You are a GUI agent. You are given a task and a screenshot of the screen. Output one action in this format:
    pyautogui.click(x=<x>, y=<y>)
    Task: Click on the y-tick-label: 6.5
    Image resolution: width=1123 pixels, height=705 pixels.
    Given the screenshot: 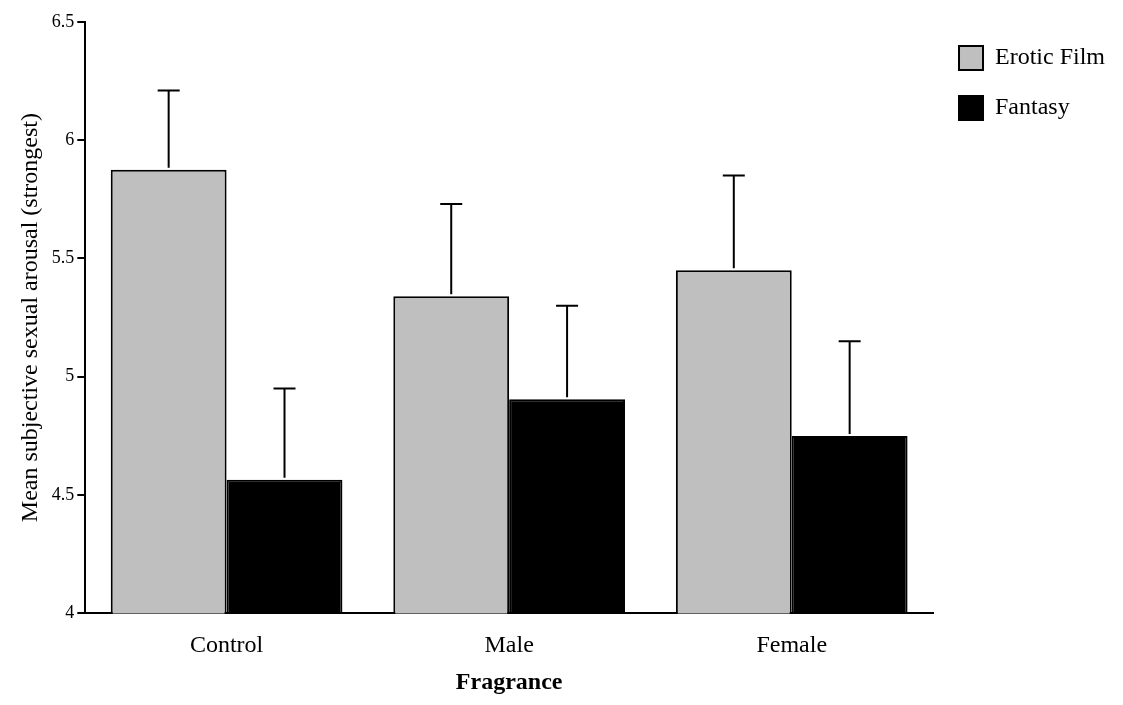 What is the action you would take?
    pyautogui.click(x=63, y=20)
    